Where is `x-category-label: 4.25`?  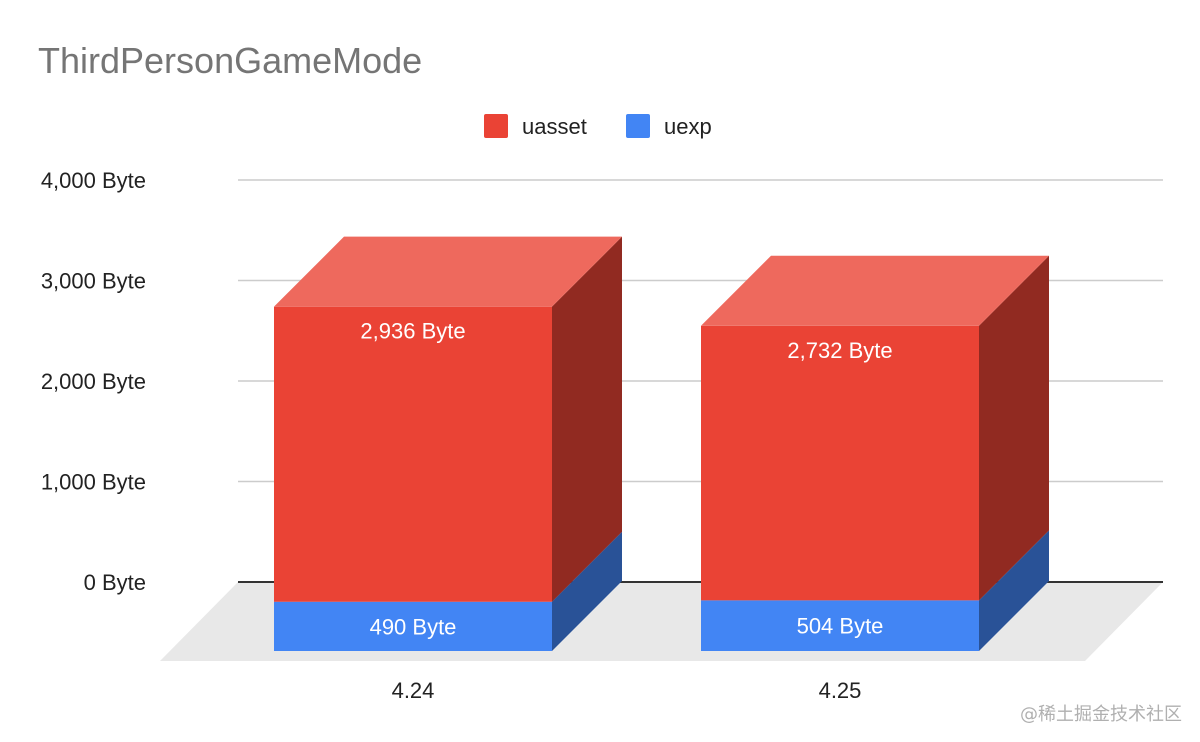
x-category-label: 4.25 is located at coordinates (840, 690).